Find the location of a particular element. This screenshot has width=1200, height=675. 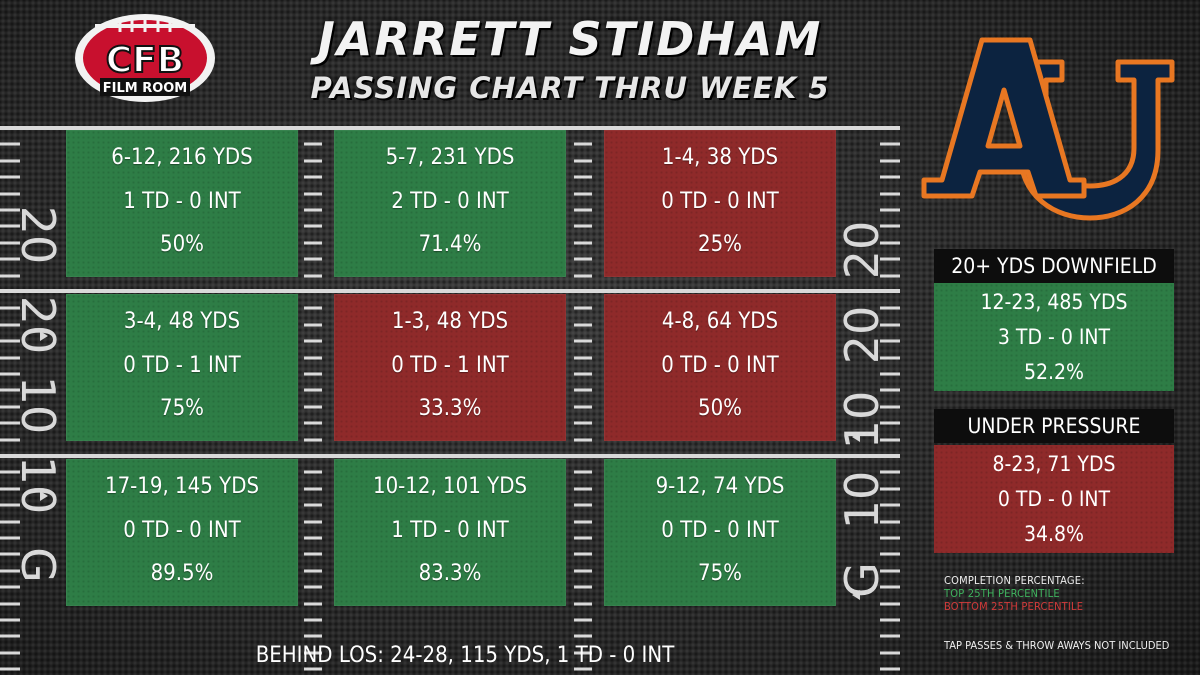

behind-los-stat: BEHIND LOS: 24-28, 115 YDS, 1 TD - 0 INT is located at coordinates (465, 655).